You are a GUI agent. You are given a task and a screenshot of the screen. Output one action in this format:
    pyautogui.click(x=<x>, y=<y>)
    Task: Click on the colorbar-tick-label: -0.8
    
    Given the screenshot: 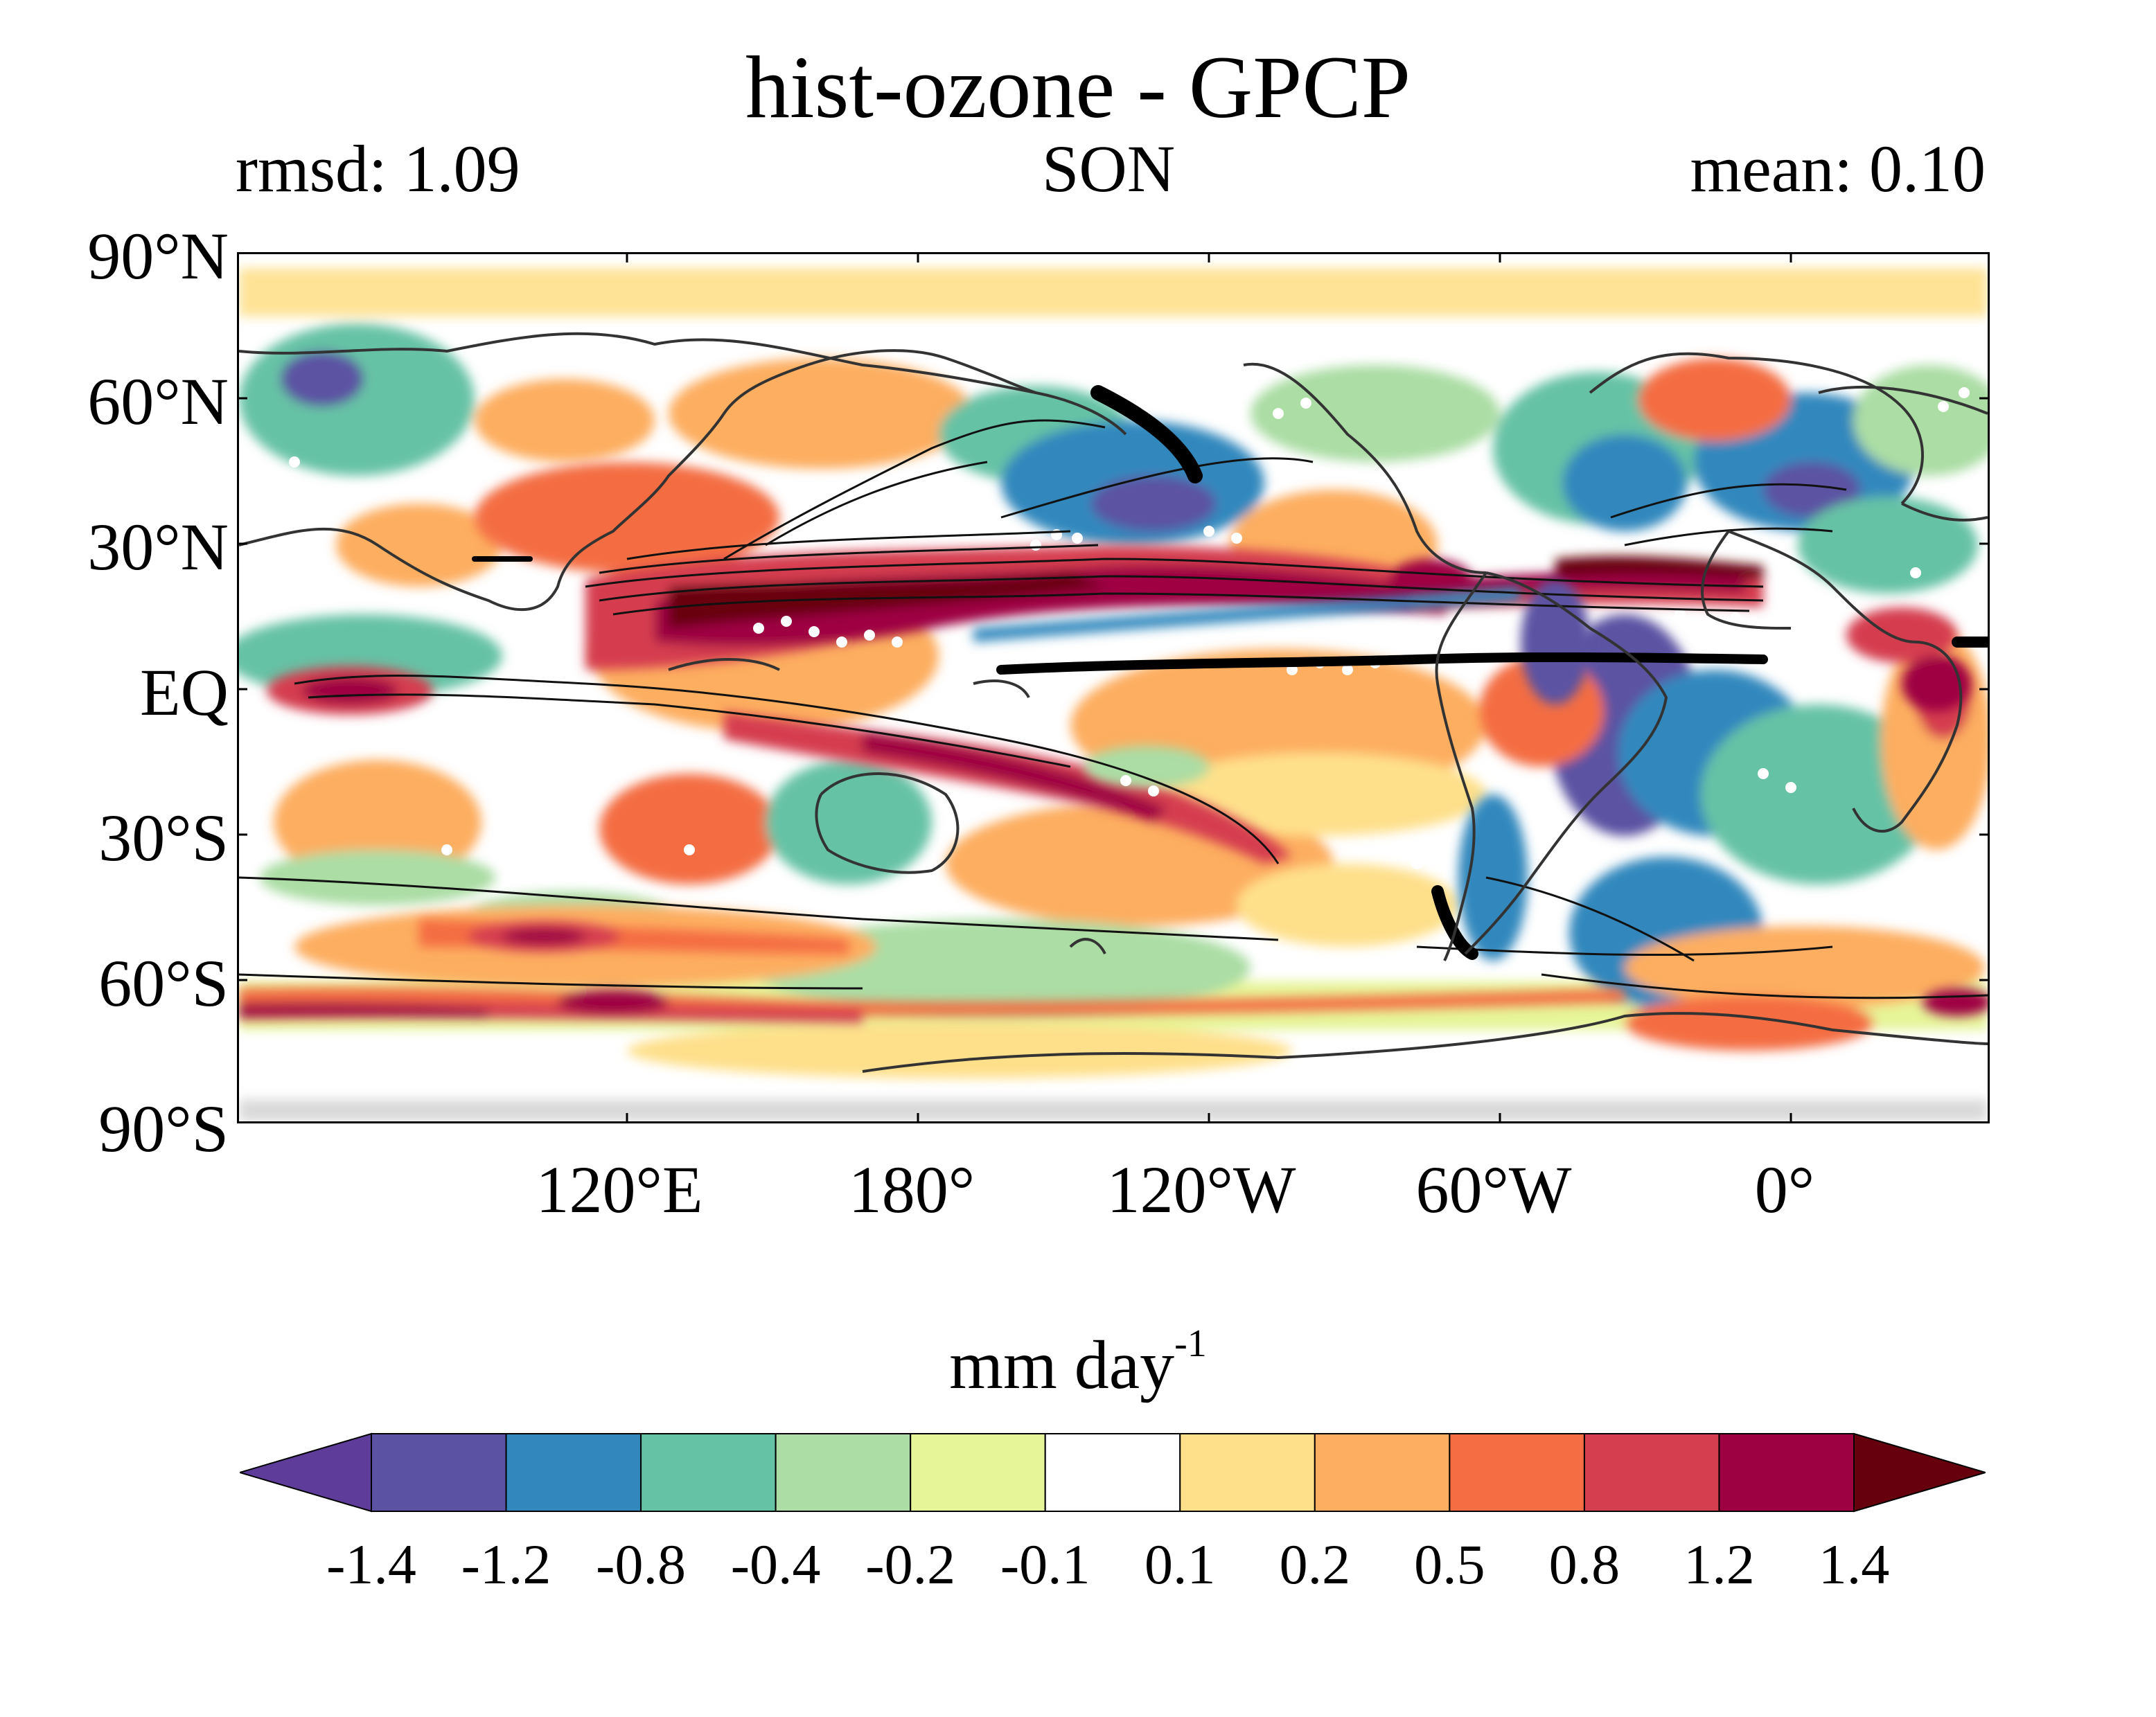 What is the action you would take?
    pyautogui.click(x=641, y=1565)
    